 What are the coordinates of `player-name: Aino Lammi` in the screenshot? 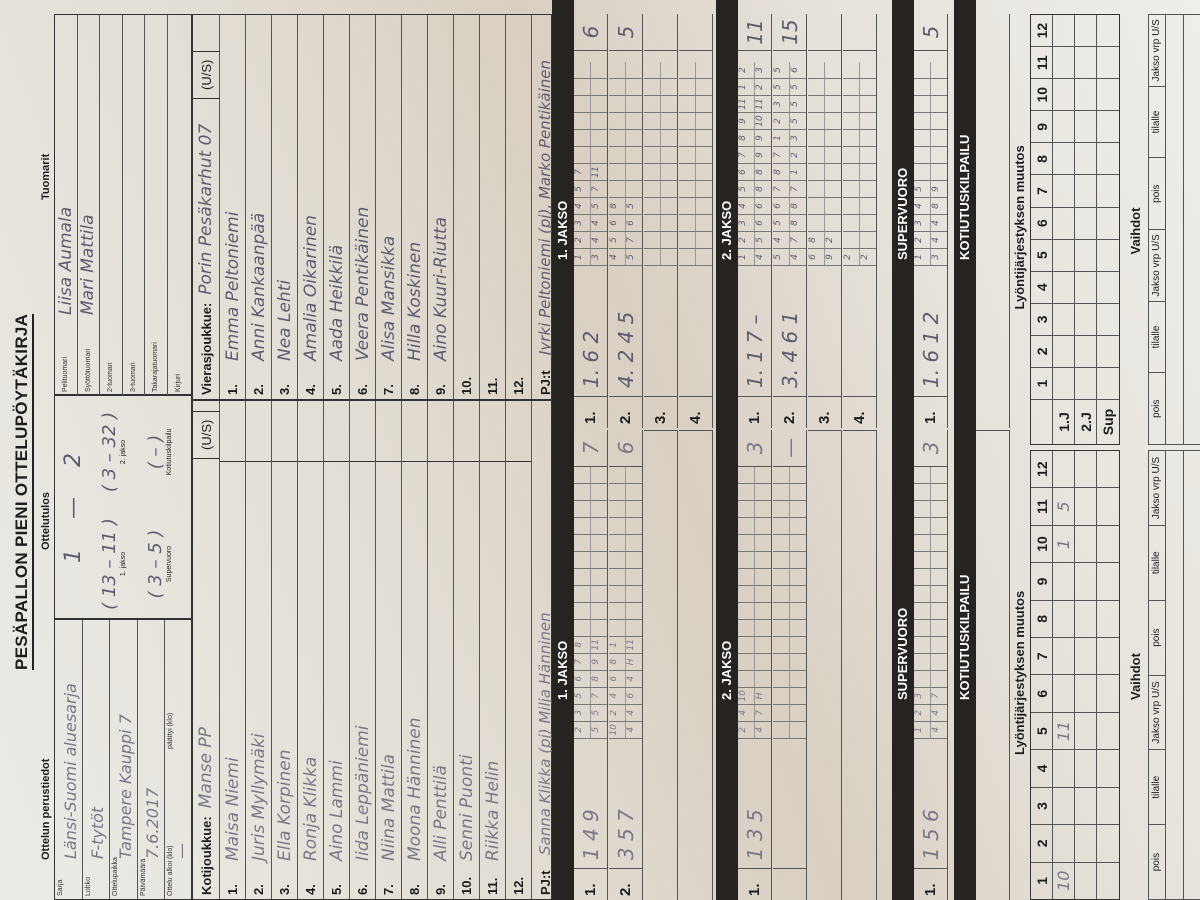 It's located at (336, 810).